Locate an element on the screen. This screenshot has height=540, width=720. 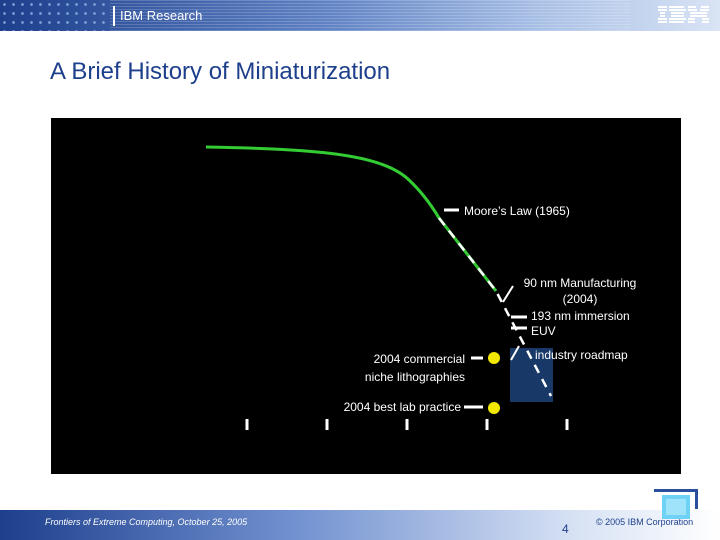
ibm-logo-icon is located at coordinates (683, 14).